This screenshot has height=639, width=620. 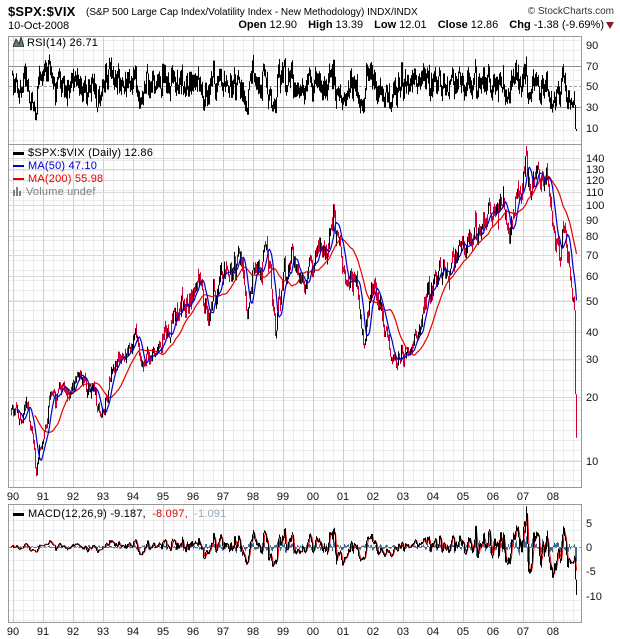 I want to click on chg-value: -1.38 (-9.69%), so click(x=568, y=25).